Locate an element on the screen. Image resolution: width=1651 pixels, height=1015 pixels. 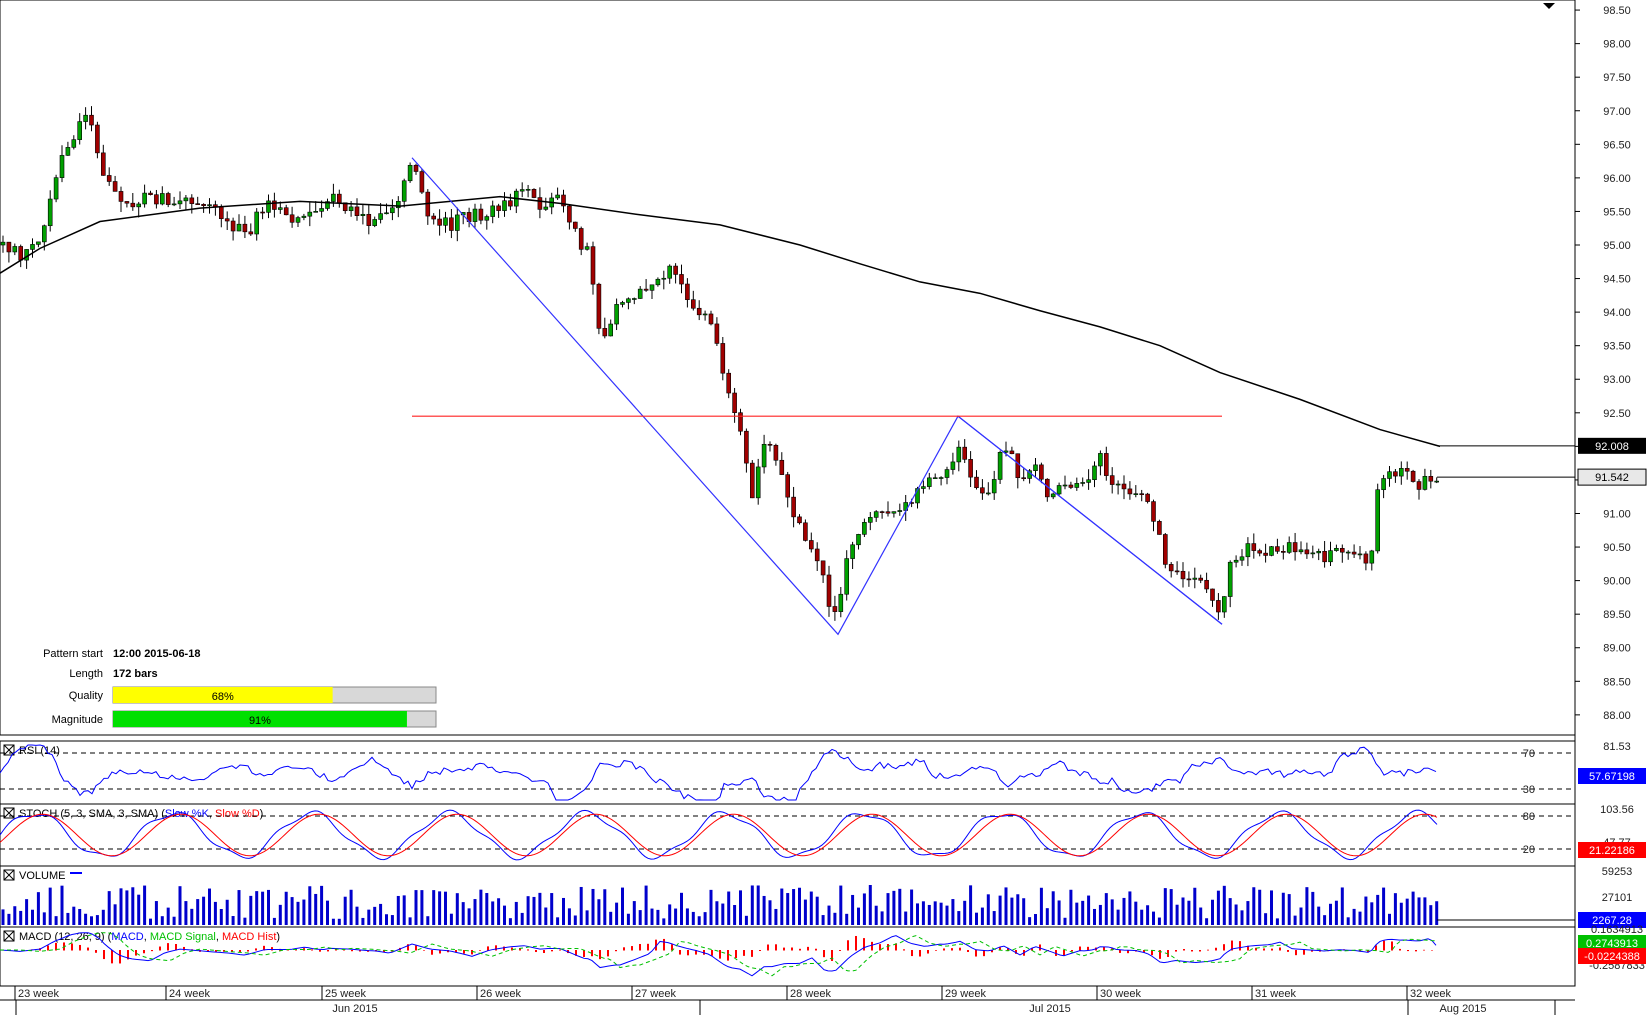
price-tick-label: 90.00 is located at coordinates (1617, 582).